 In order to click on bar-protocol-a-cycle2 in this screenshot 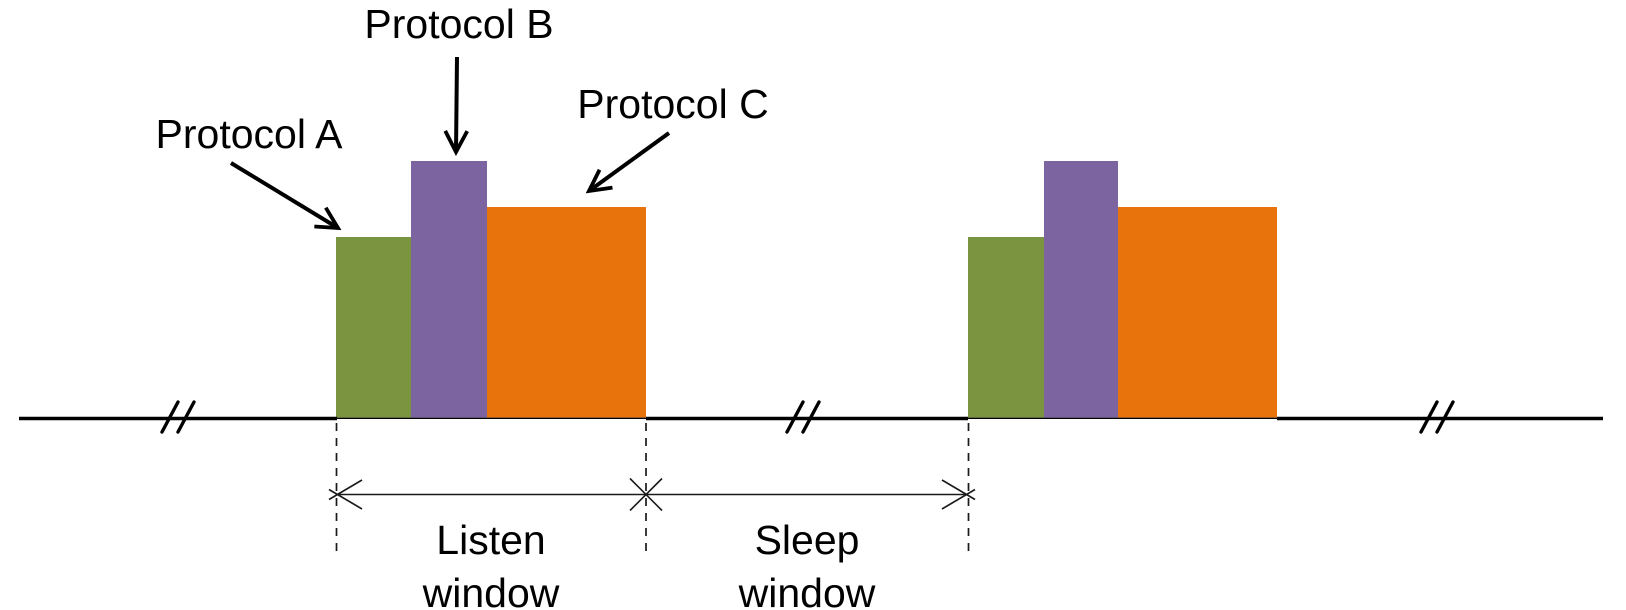, I will do `click(1006, 327)`.